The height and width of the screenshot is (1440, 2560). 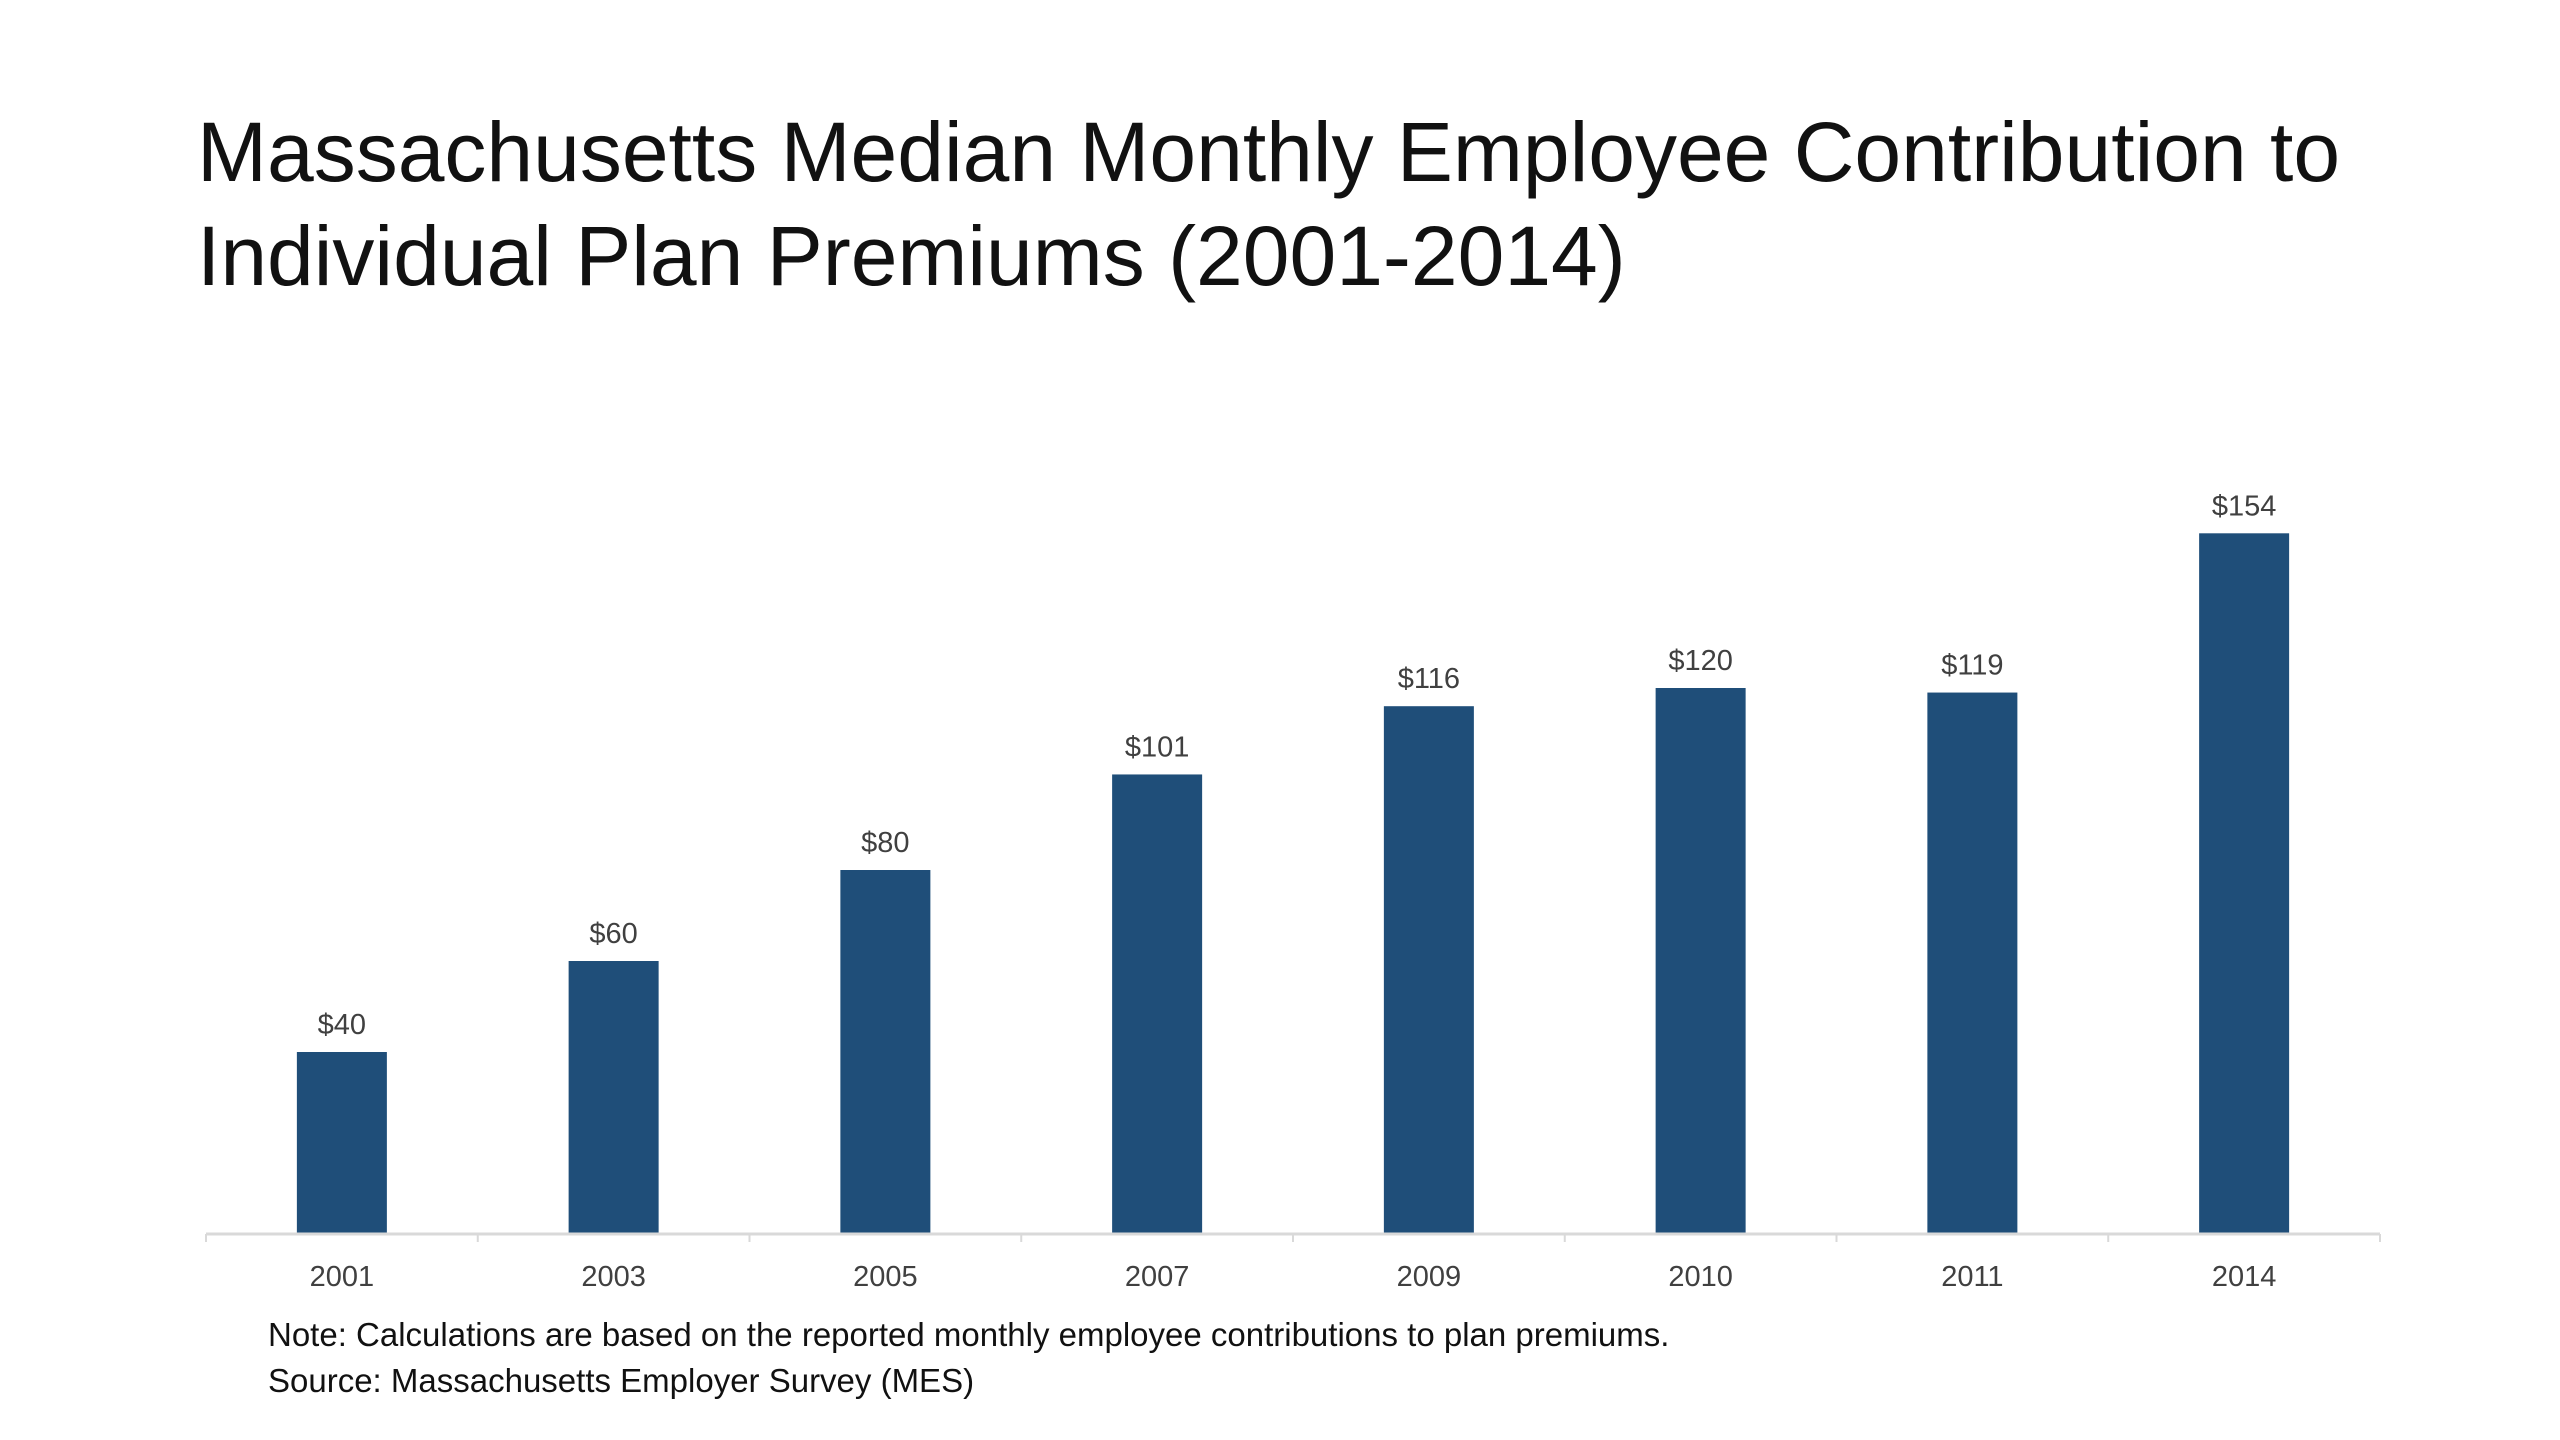 I want to click on x-tick-label-2009: 2009, so click(x=1429, y=1277).